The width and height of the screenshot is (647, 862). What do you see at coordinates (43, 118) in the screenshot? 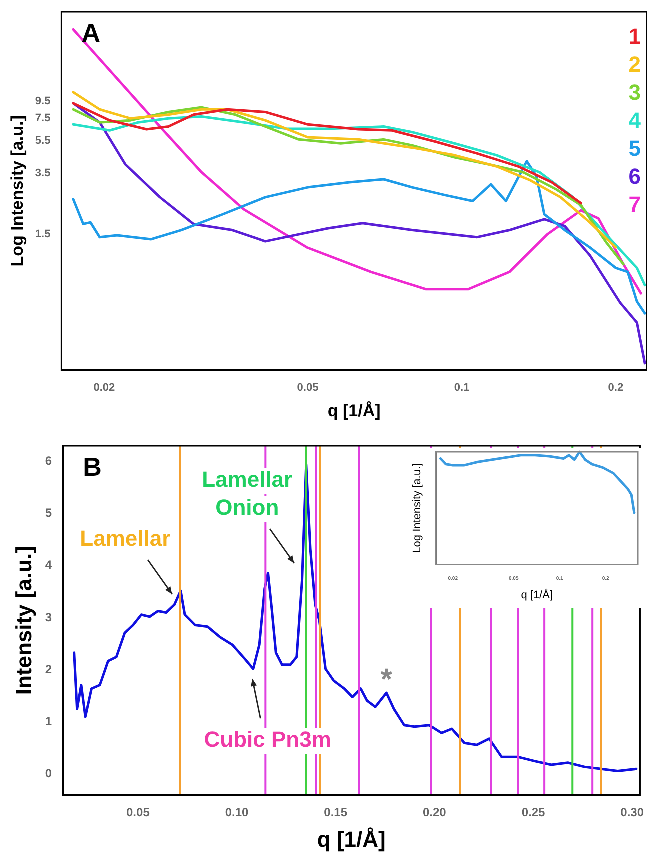
I see `y-tick-label: 7.5` at bounding box center [43, 118].